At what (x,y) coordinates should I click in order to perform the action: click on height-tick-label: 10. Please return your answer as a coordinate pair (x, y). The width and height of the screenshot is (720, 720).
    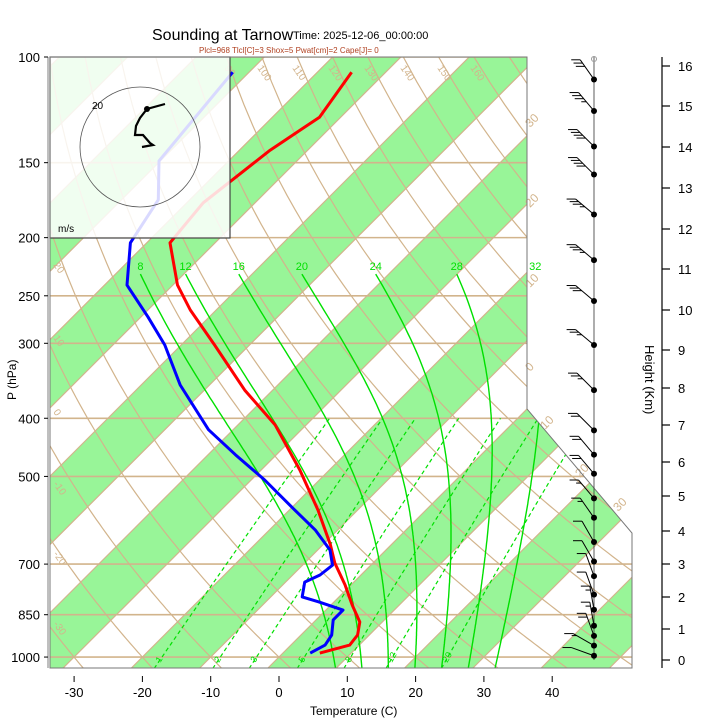
    Looking at the image, I should click on (685, 310).